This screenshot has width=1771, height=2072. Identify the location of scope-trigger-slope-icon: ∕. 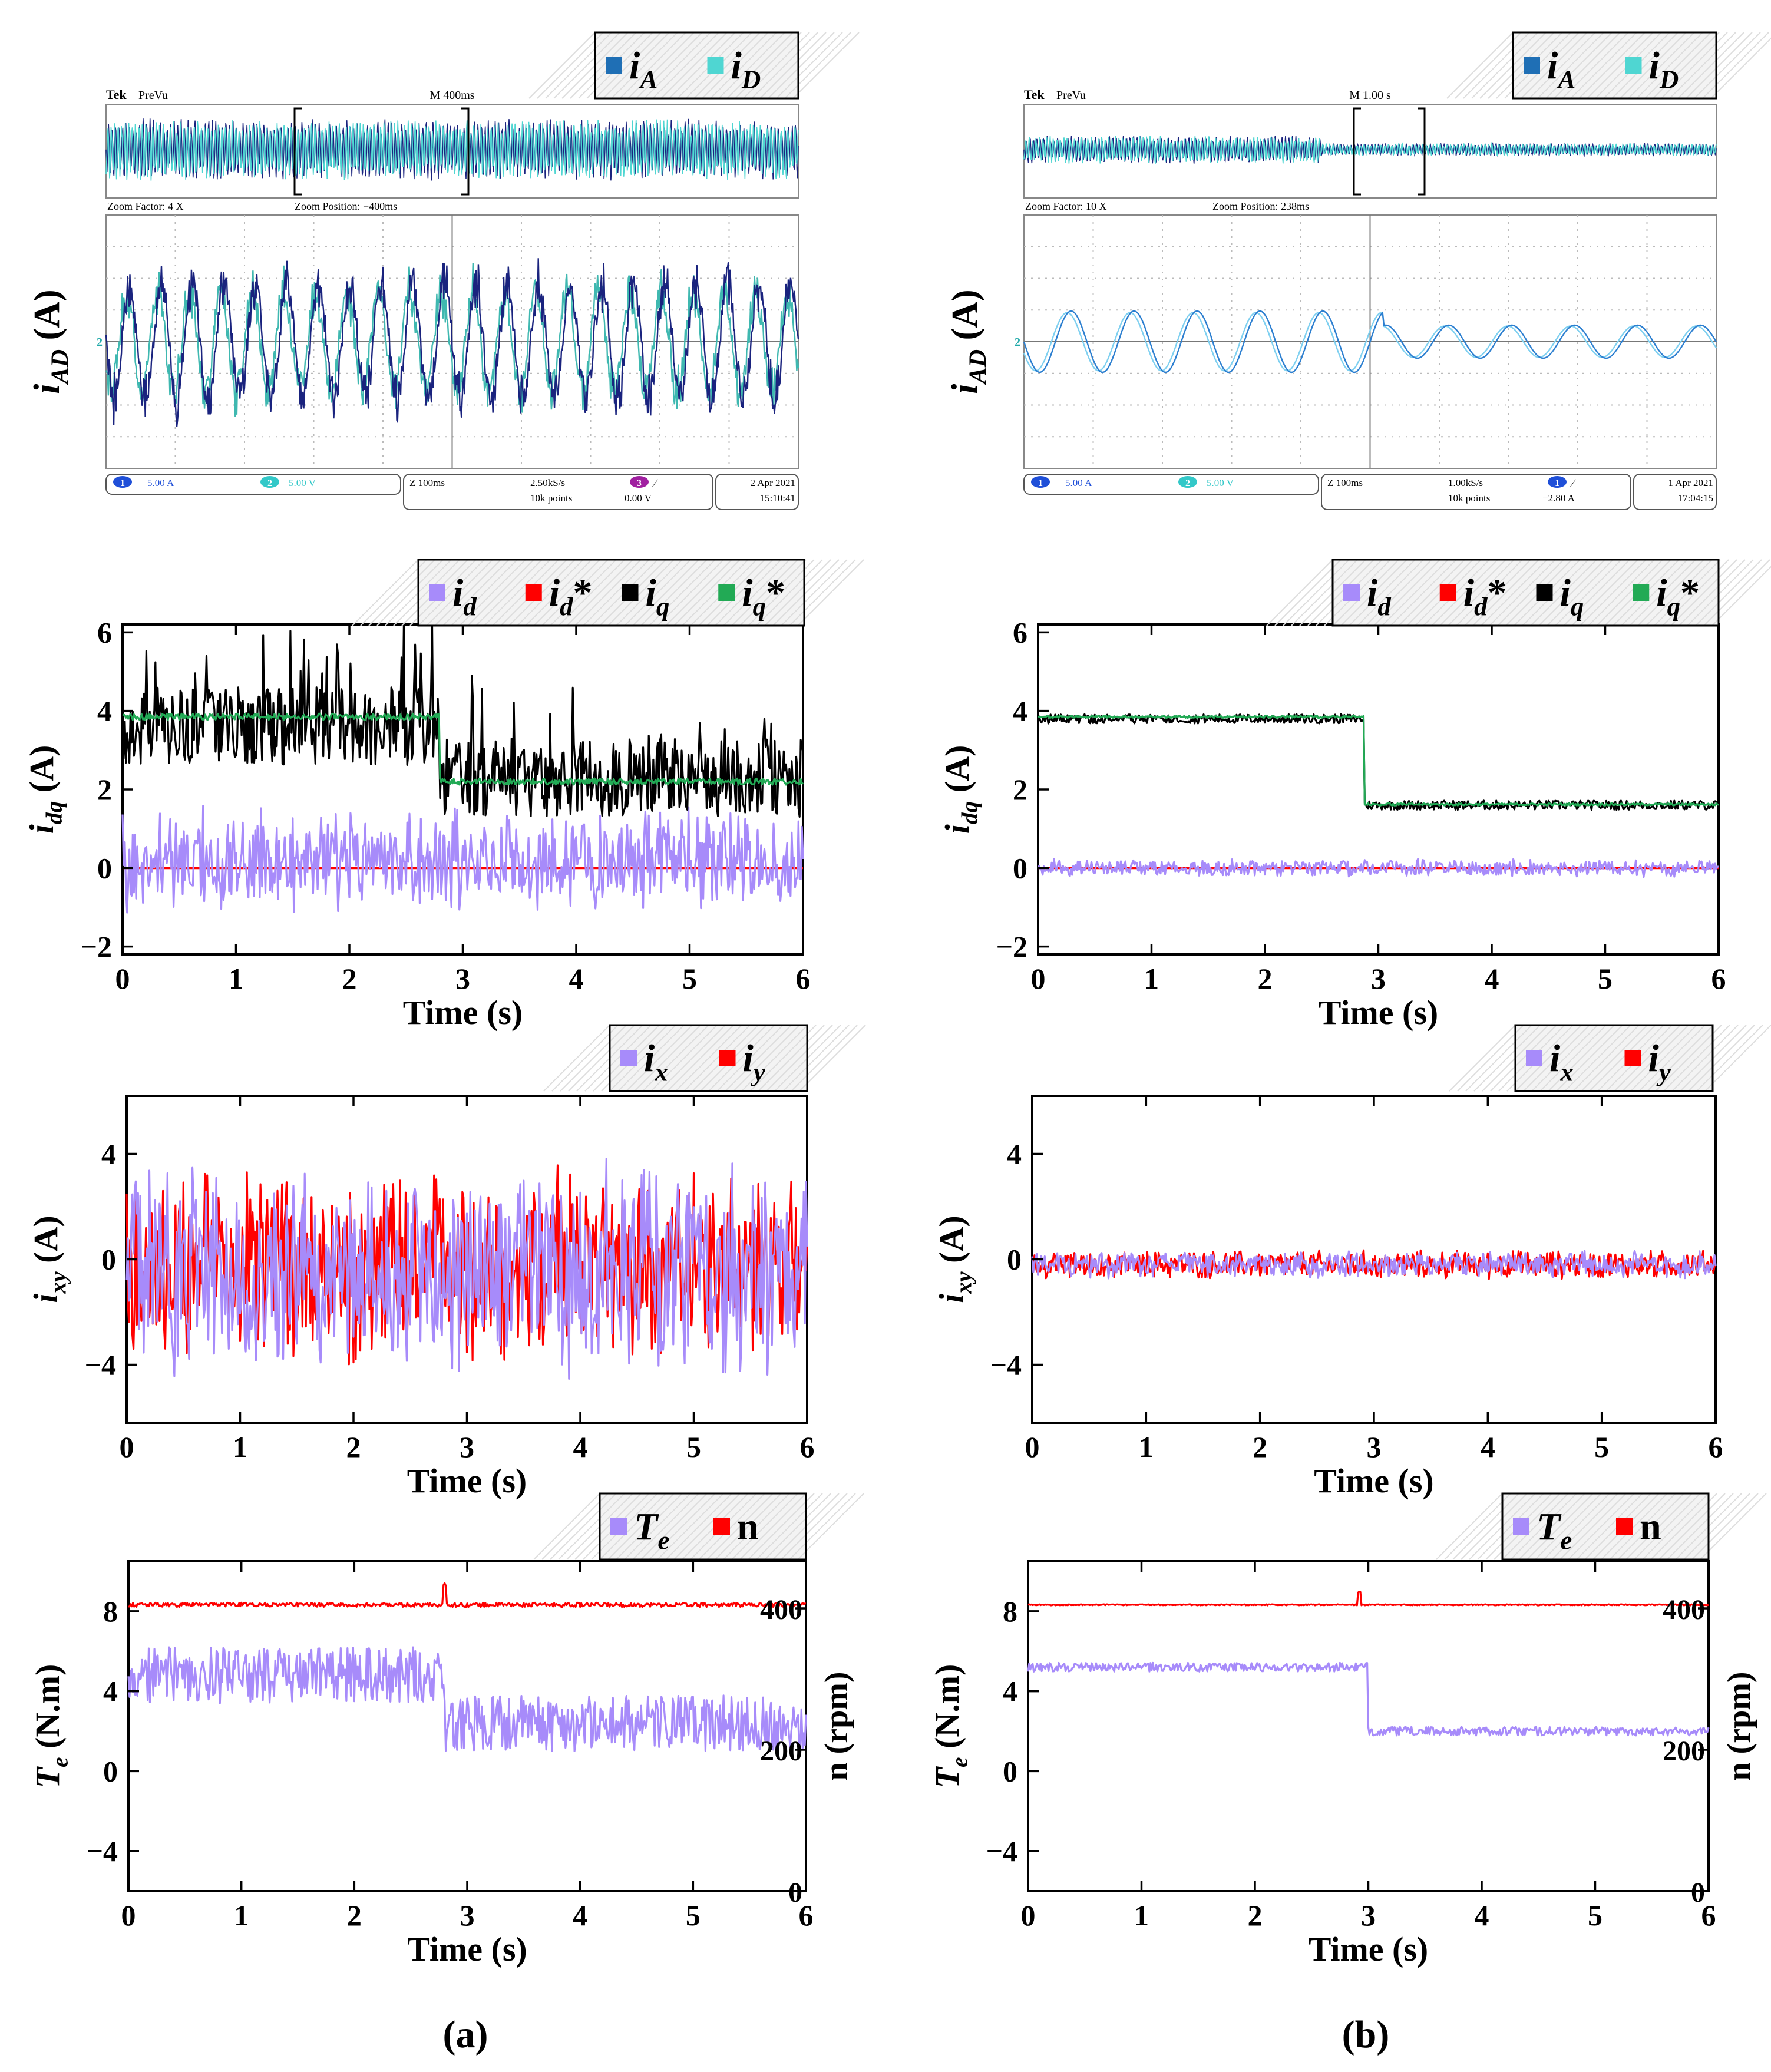
(655, 483).